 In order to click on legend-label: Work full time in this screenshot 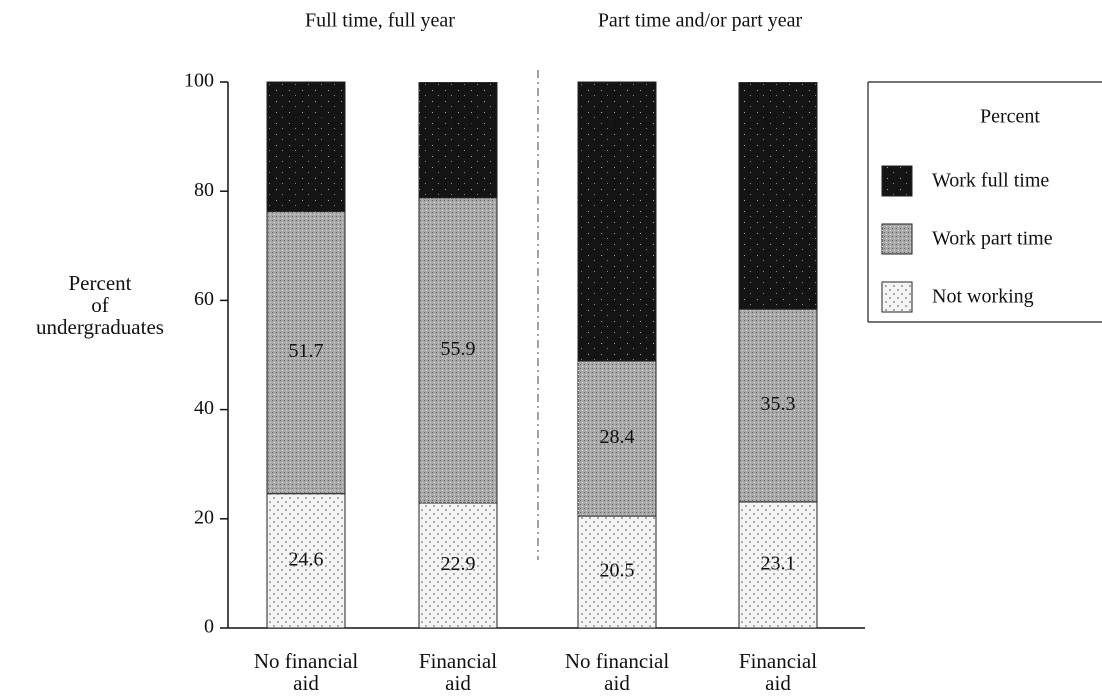, I will do `click(990, 181)`.